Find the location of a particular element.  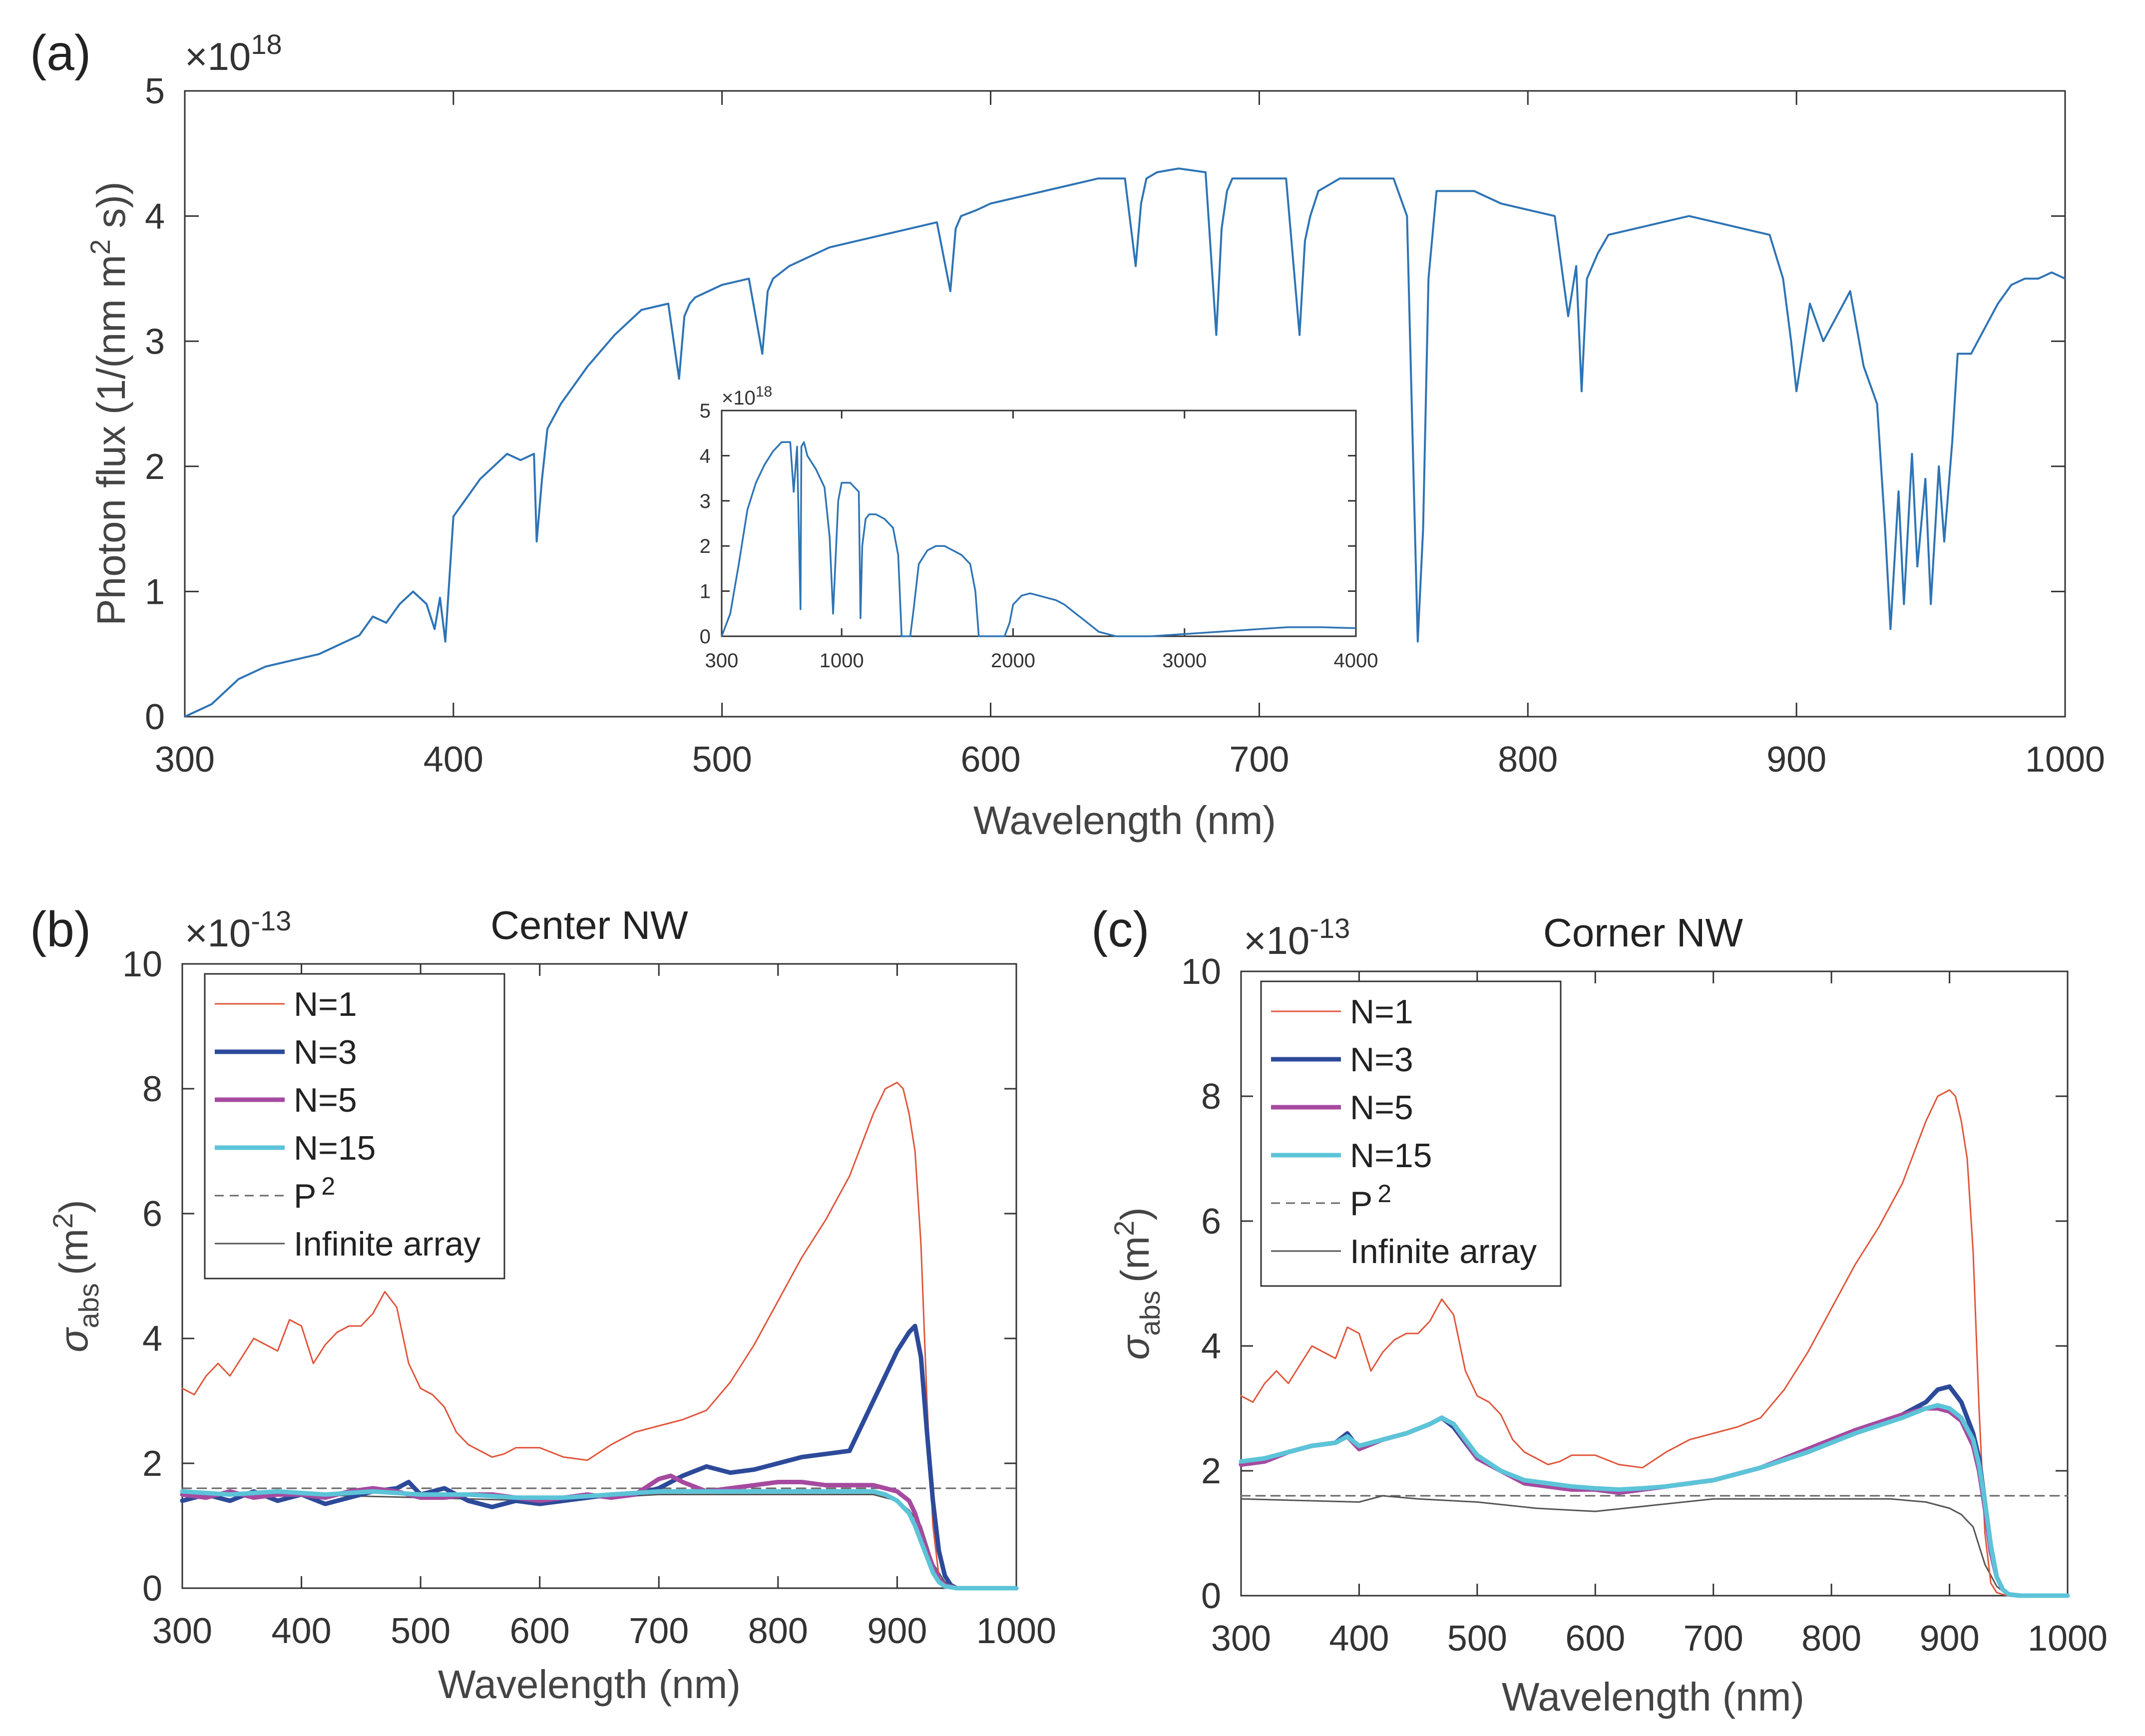

series-line-infinite-array is located at coordinates (1654, 1546).